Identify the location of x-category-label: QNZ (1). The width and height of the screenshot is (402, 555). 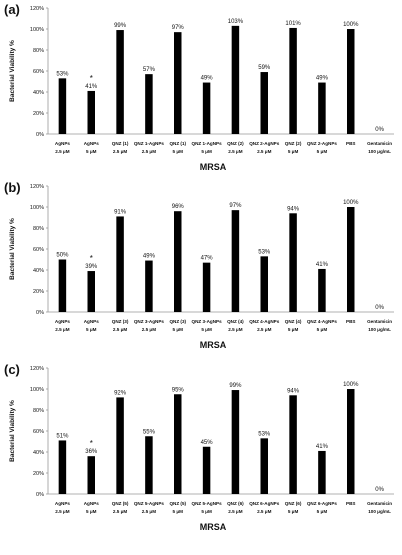
(177, 143).